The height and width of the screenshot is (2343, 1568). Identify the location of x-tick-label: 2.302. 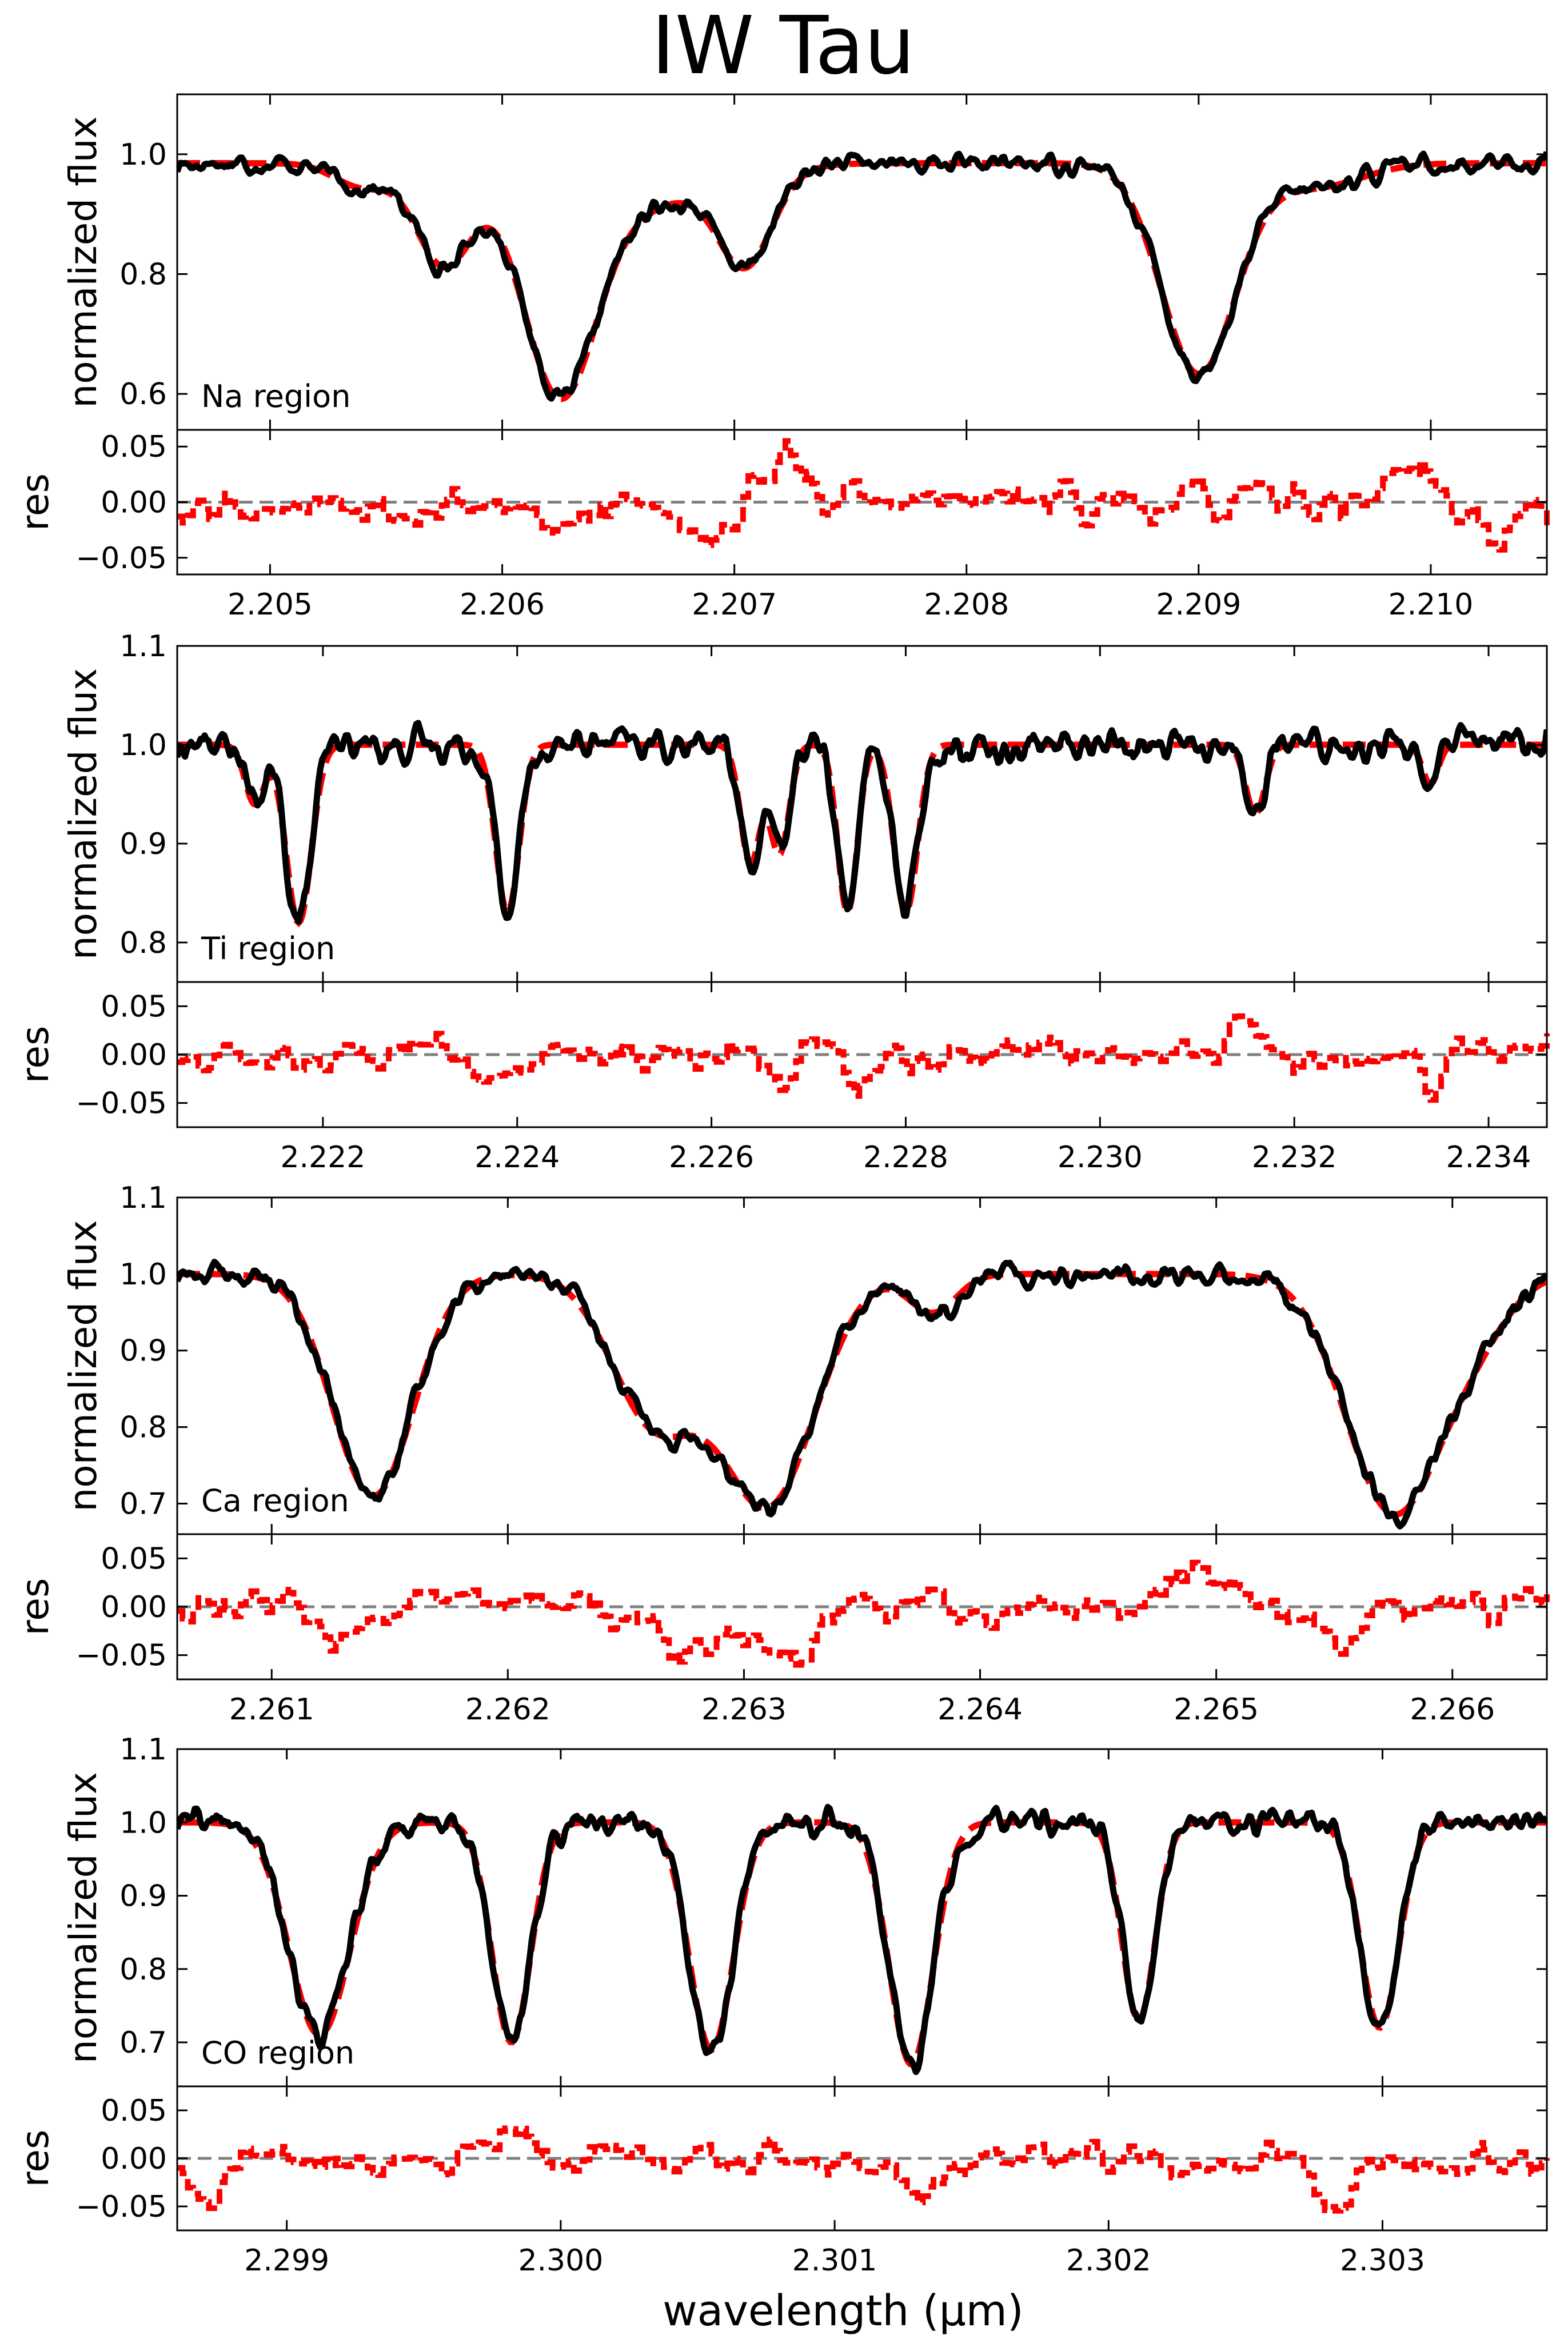
(1108, 2261).